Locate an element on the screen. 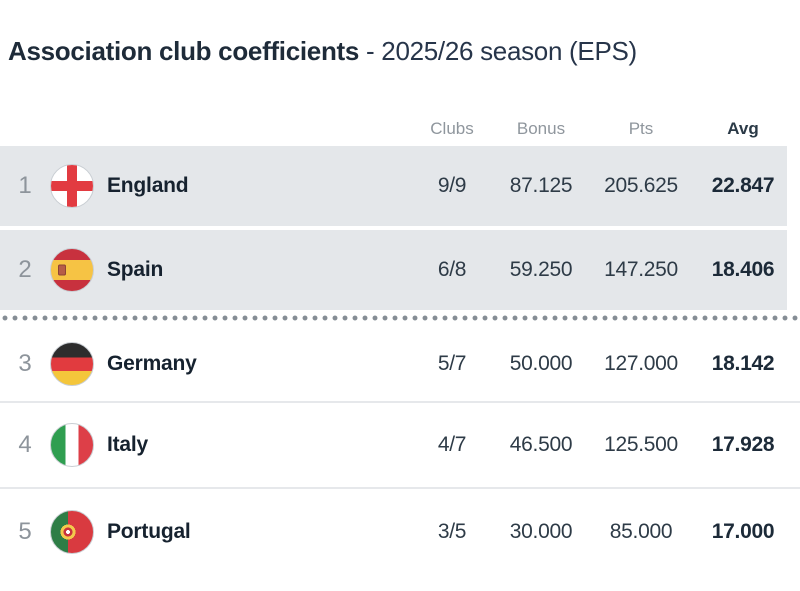 The width and height of the screenshot is (800, 591). table-row-england: 1 England 9/9 87.125 205.625 22.847 is located at coordinates (400, 186).